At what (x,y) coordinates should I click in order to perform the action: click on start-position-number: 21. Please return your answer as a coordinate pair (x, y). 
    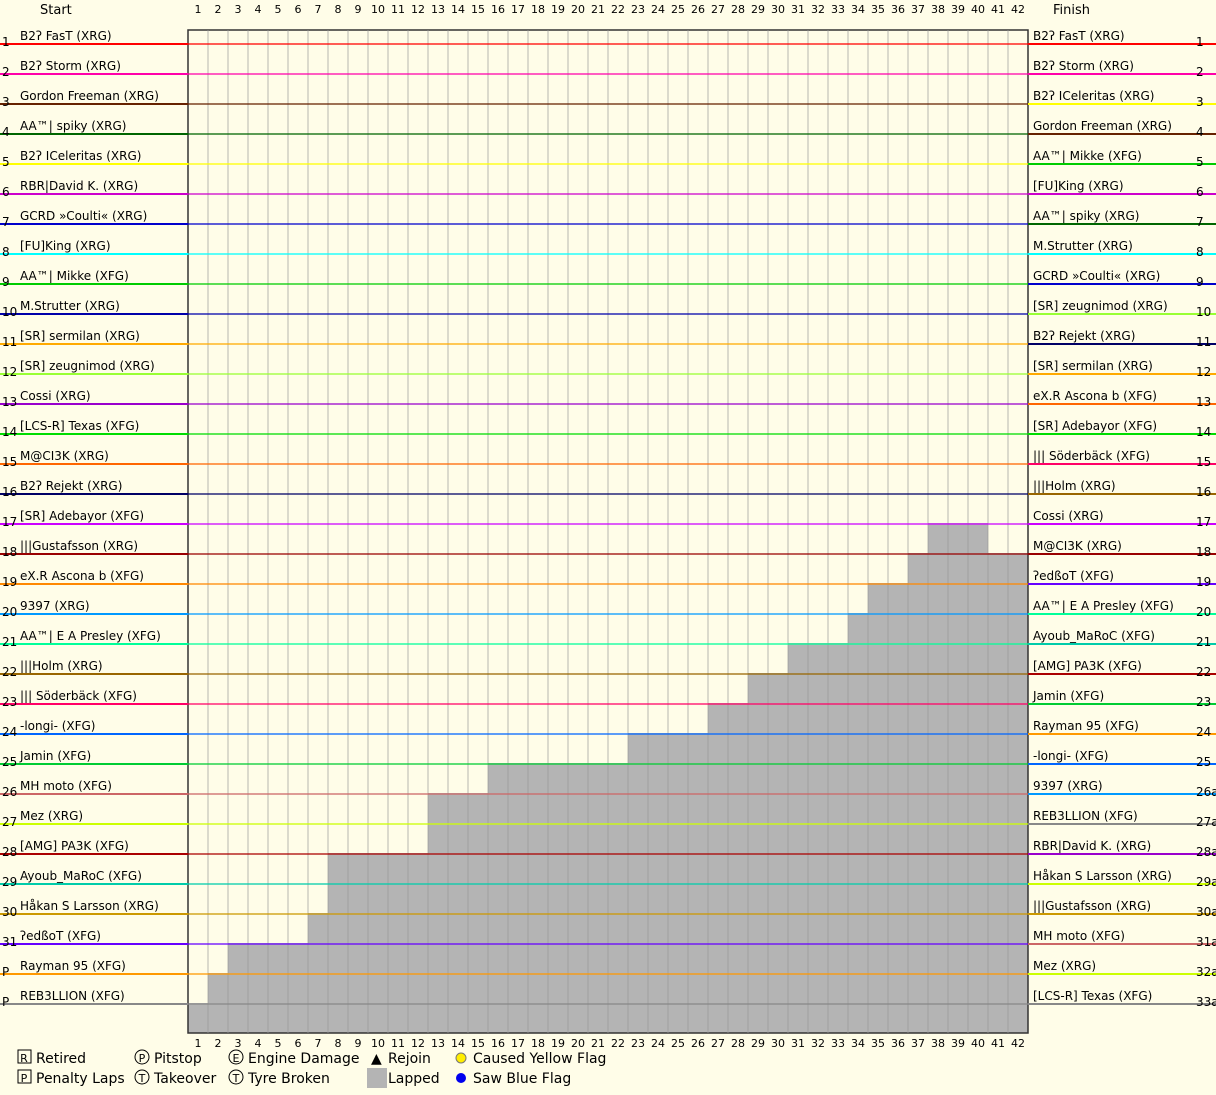
    Looking at the image, I should click on (9, 642).